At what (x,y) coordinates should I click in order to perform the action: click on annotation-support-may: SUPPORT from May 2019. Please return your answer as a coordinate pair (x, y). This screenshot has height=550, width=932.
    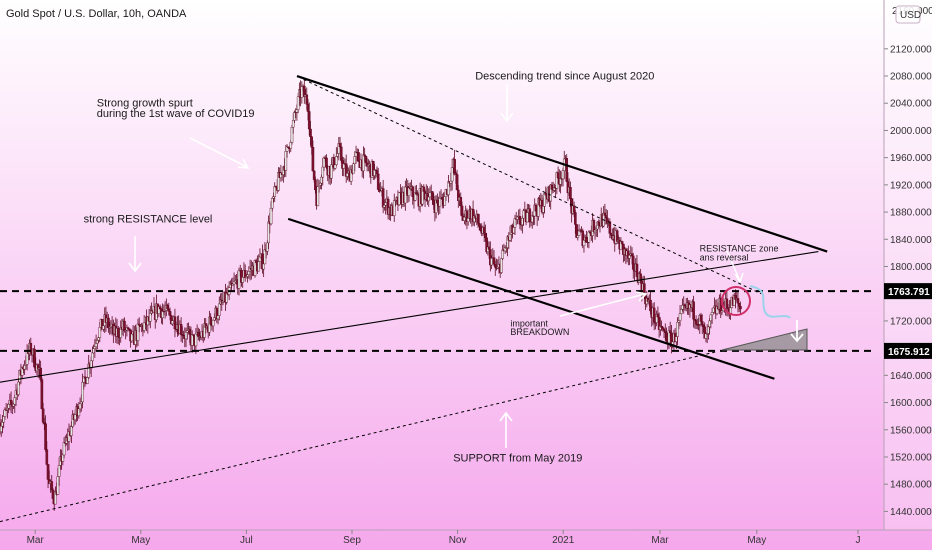
    Looking at the image, I should click on (517, 459).